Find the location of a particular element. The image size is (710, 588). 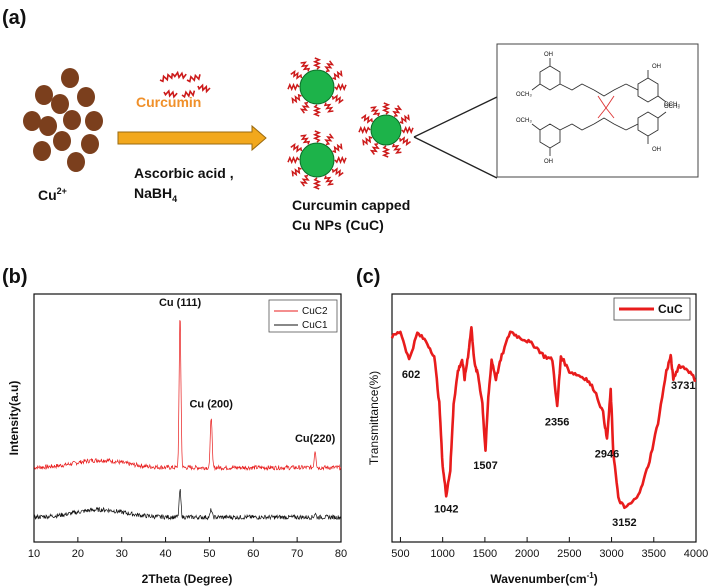

xrd-peak-label: Cu (111) is located at coordinates (180, 303).